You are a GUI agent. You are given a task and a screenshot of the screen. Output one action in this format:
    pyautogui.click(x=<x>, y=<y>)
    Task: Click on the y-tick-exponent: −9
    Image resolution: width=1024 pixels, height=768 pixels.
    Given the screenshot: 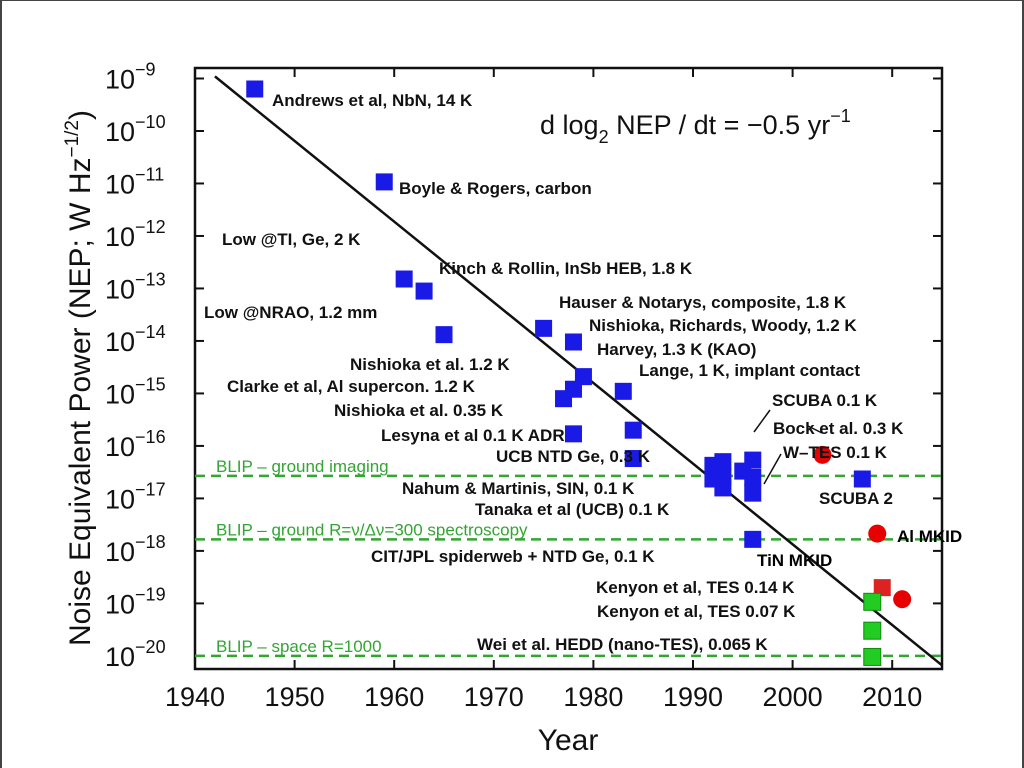 What is the action you would take?
    pyautogui.click(x=145, y=69)
    